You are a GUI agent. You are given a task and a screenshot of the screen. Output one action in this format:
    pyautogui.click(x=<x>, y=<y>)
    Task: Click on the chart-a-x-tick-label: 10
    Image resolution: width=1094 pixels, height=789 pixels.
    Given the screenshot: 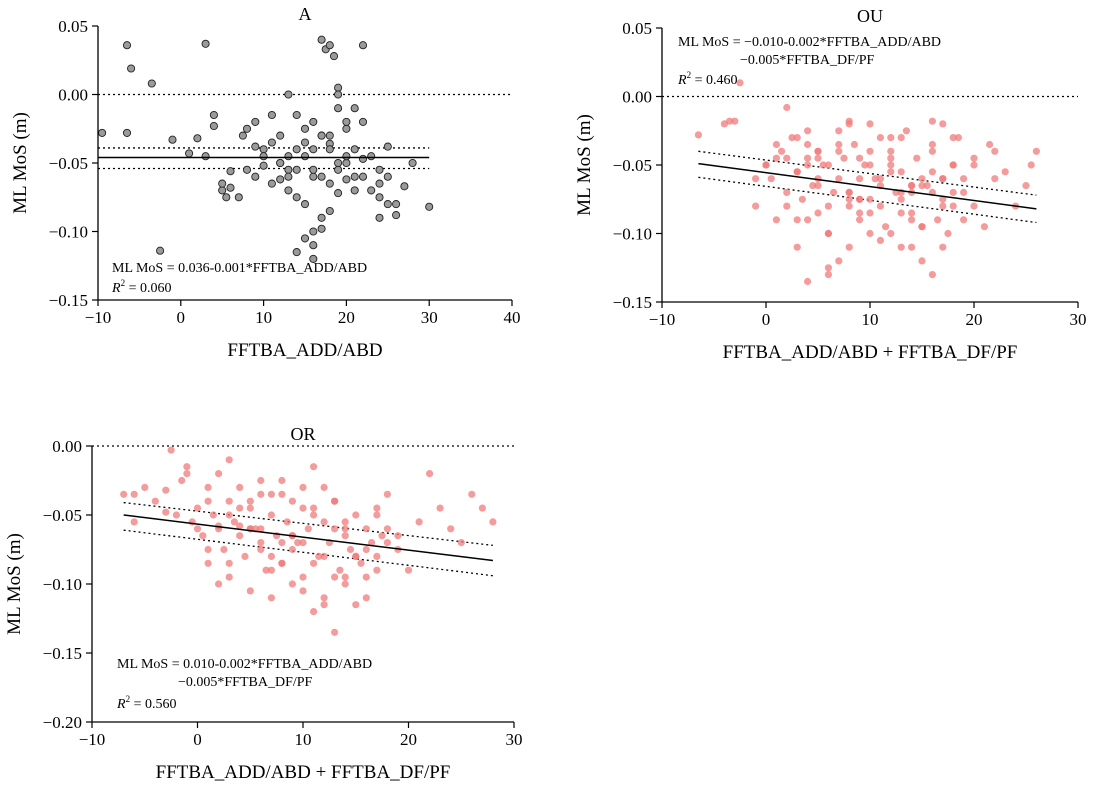 What is the action you would take?
    pyautogui.click(x=263, y=317)
    